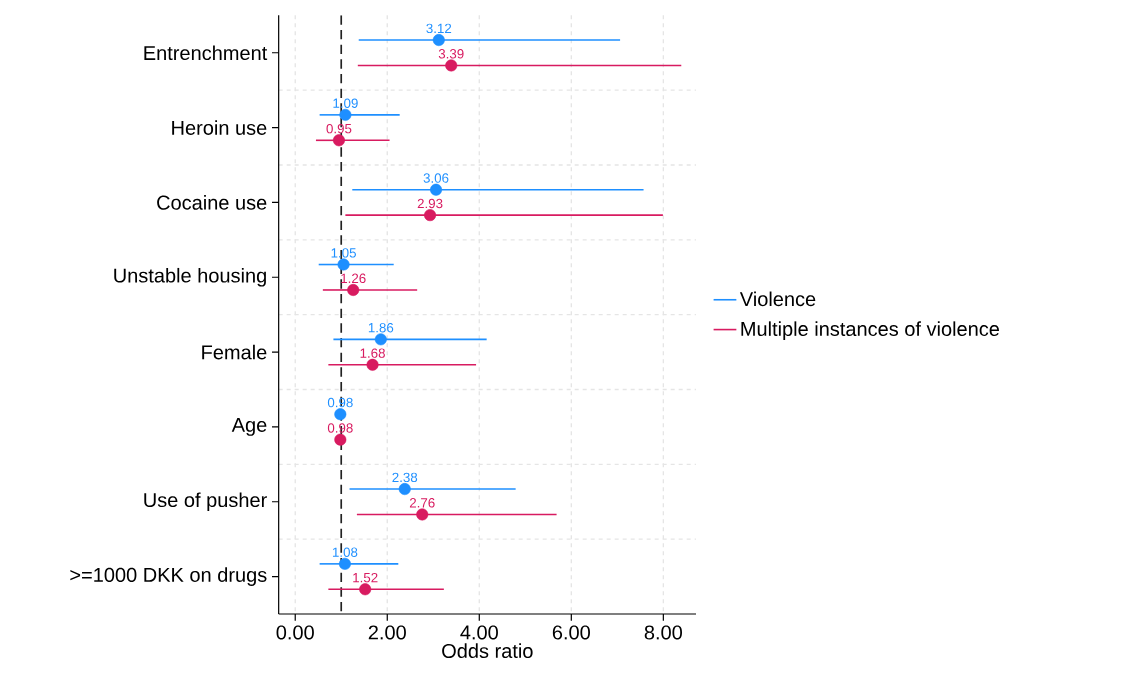 This screenshot has height=688, width=1126. What do you see at coordinates (353, 278) in the screenshot?
I see `data-label: 1.26` at bounding box center [353, 278].